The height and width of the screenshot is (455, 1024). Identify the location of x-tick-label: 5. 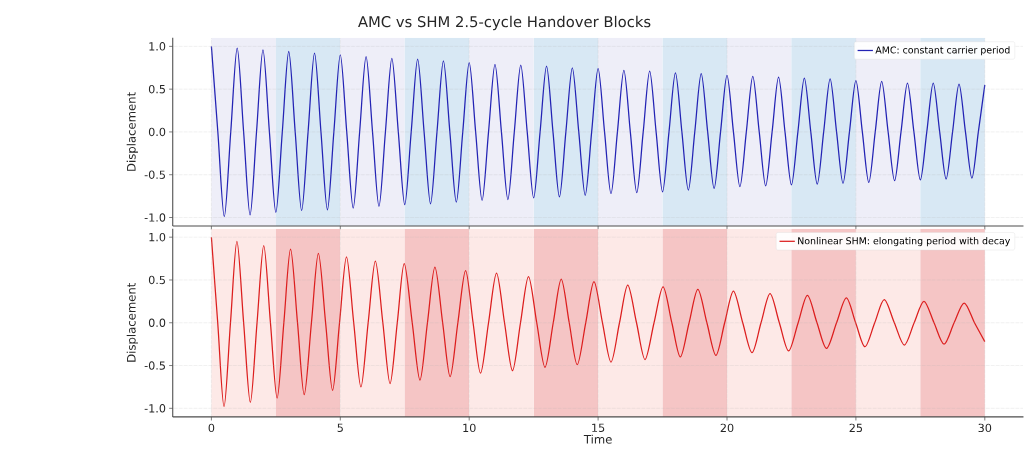
(340, 427).